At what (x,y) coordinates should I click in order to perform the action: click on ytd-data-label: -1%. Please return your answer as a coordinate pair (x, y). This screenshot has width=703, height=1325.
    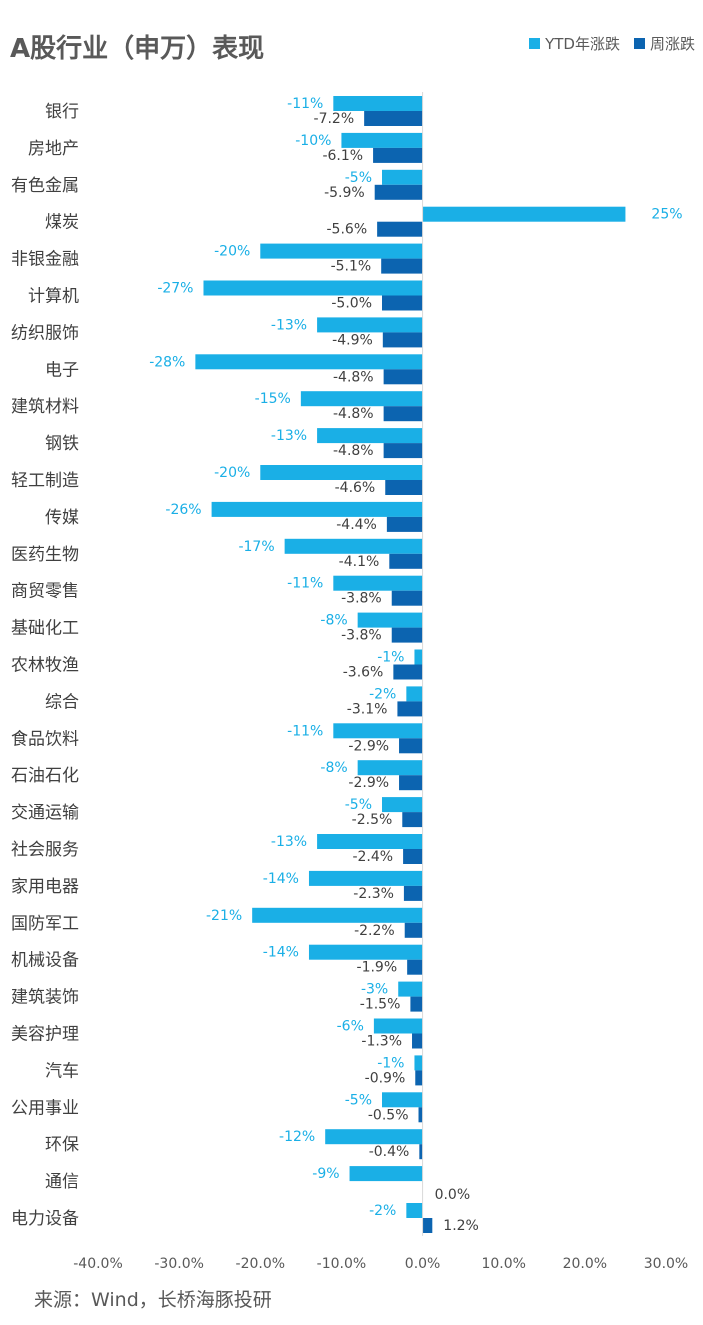
    Looking at the image, I should click on (390, 658).